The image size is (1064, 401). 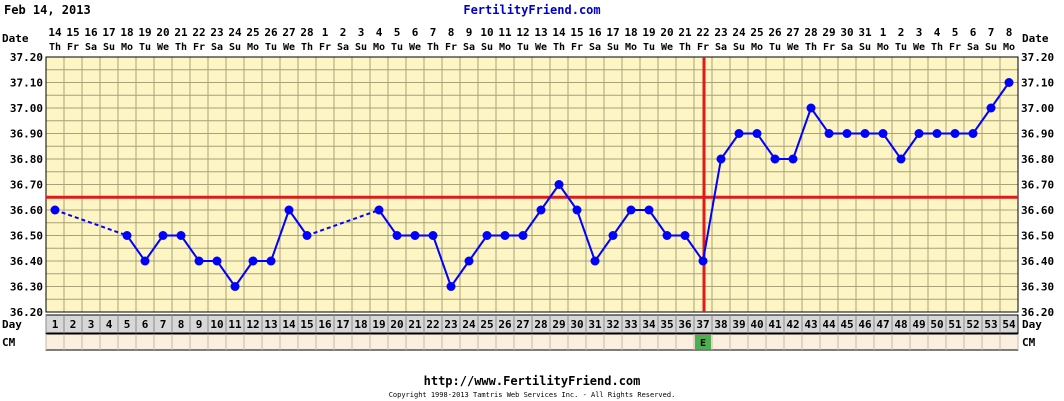 What do you see at coordinates (756, 32) in the screenshot?
I see `date-label: 25` at bounding box center [756, 32].